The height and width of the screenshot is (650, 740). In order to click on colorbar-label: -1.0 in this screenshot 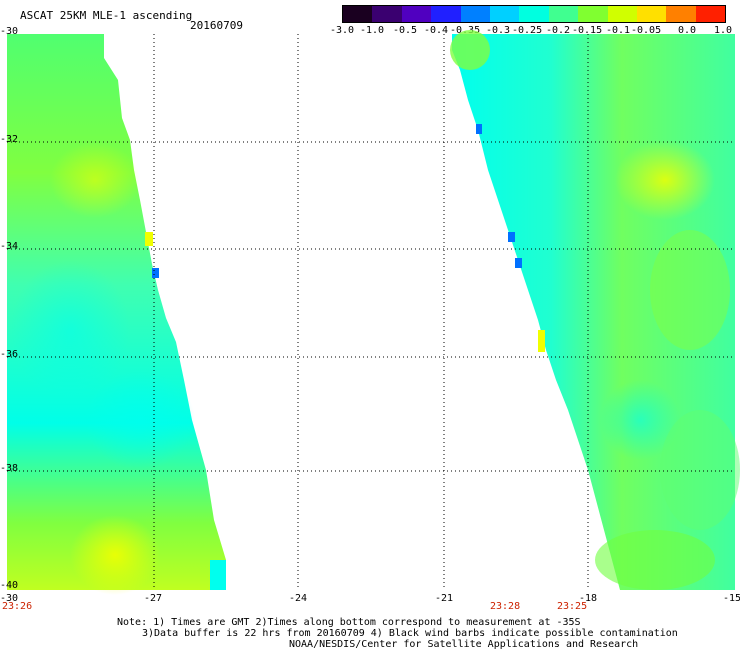, I will do `click(372, 30)`.